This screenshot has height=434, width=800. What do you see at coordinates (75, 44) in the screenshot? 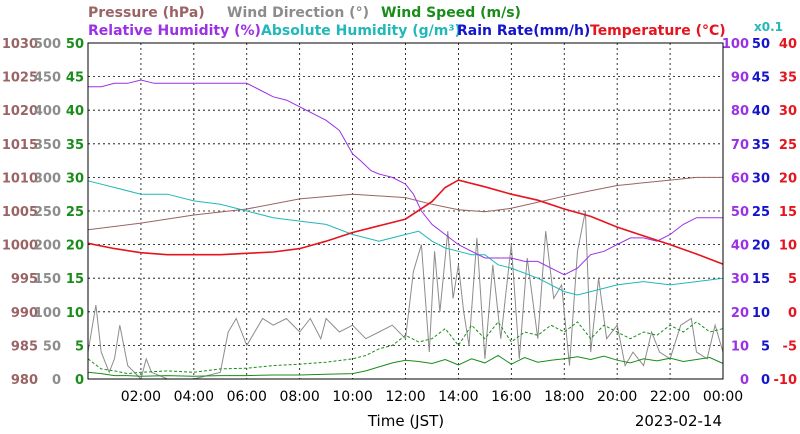
I see `wind-speed-tick-label: 50` at bounding box center [75, 44].